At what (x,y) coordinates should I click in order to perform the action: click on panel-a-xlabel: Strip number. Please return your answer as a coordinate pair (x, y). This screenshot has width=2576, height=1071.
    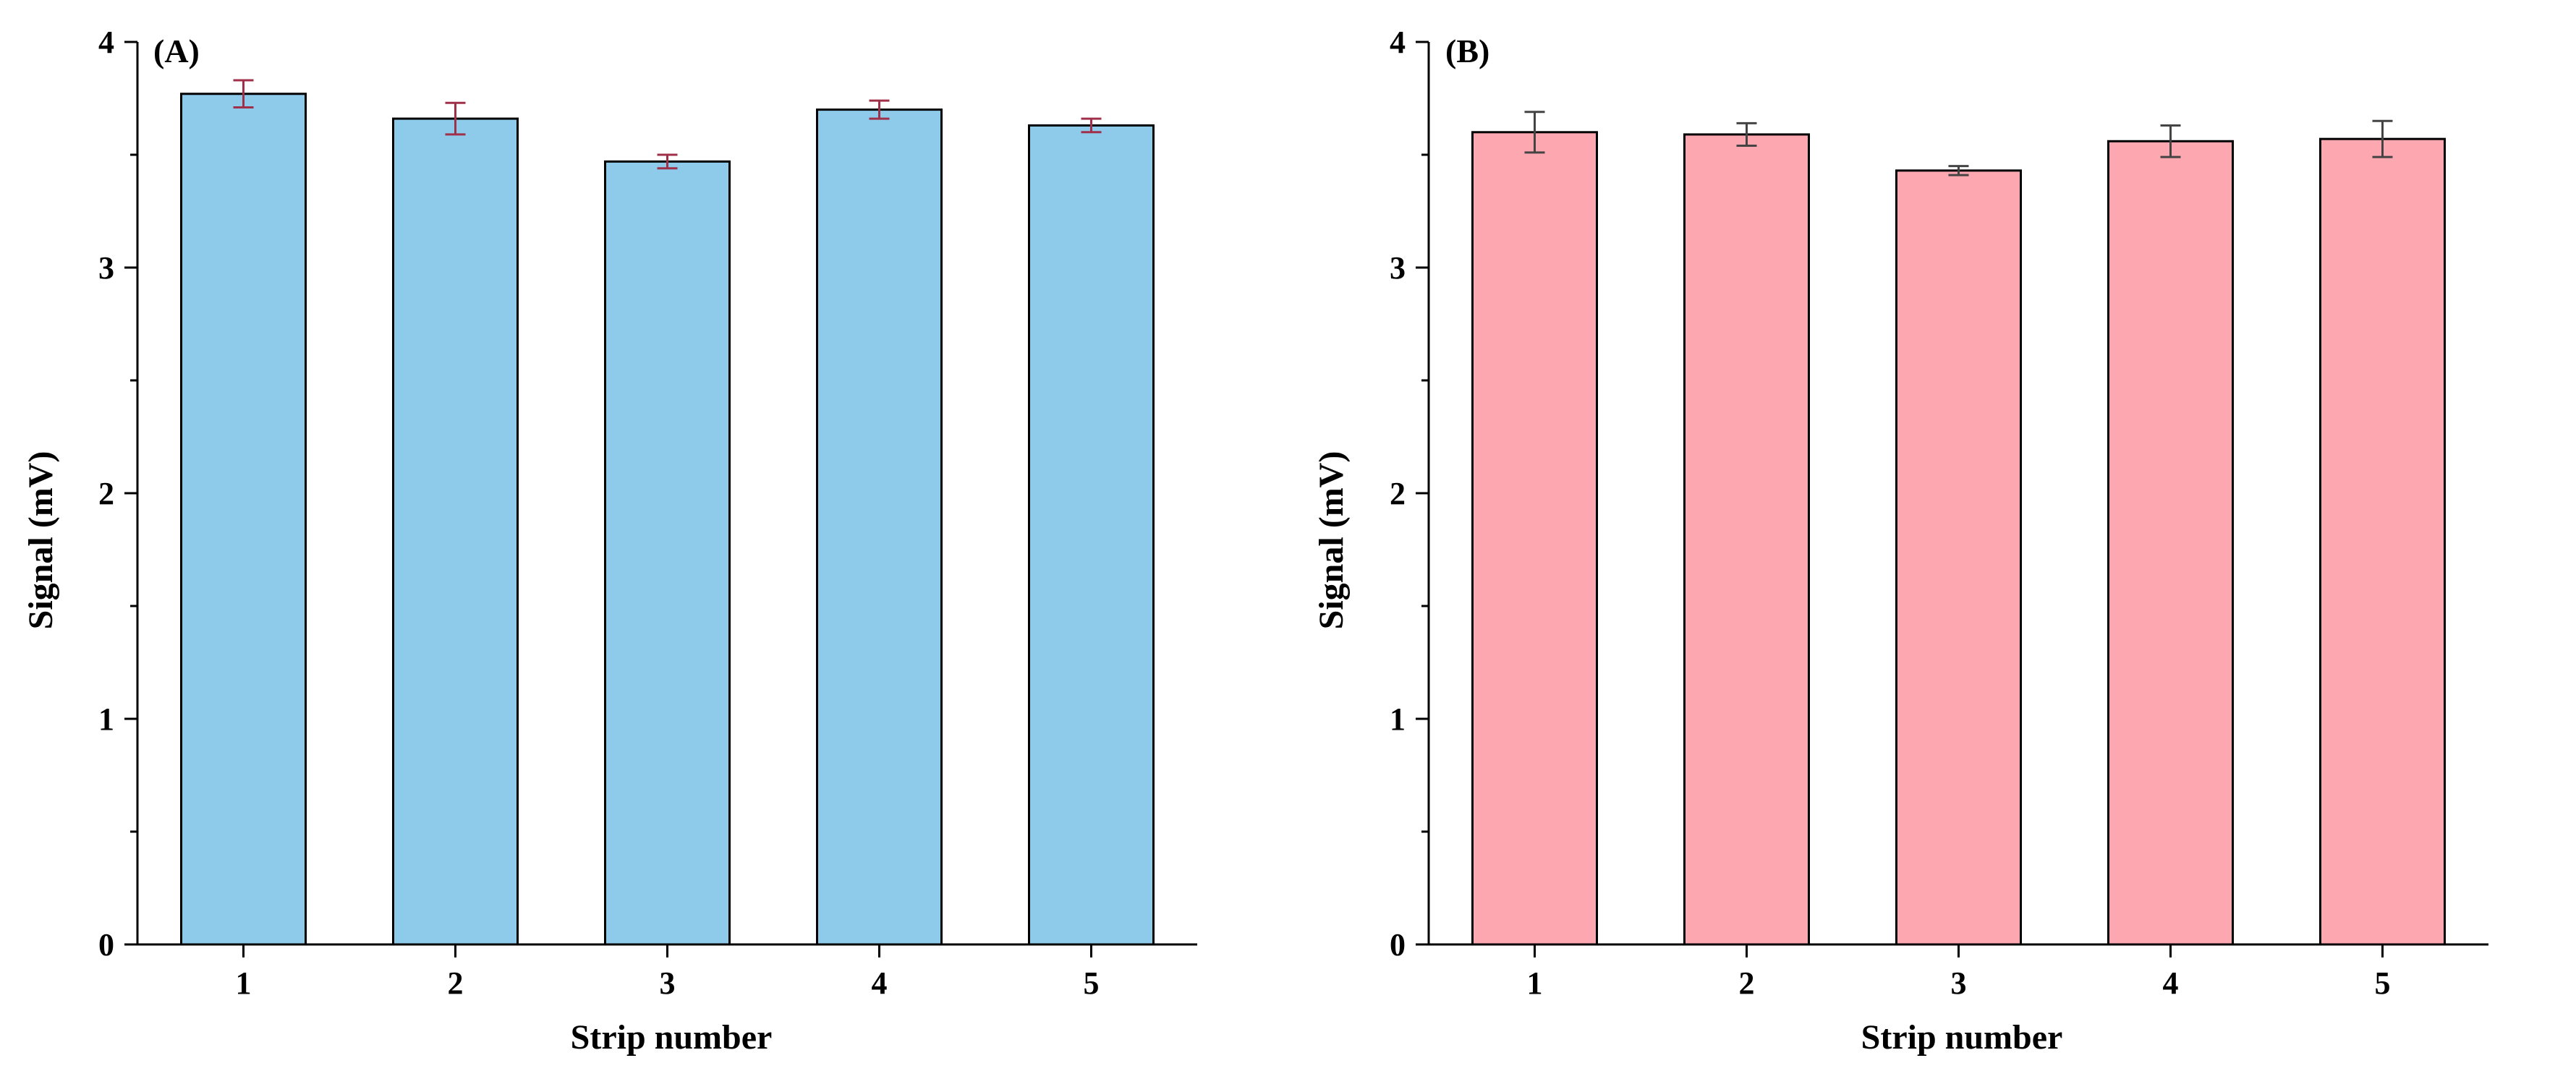
    Looking at the image, I should click on (672, 1037).